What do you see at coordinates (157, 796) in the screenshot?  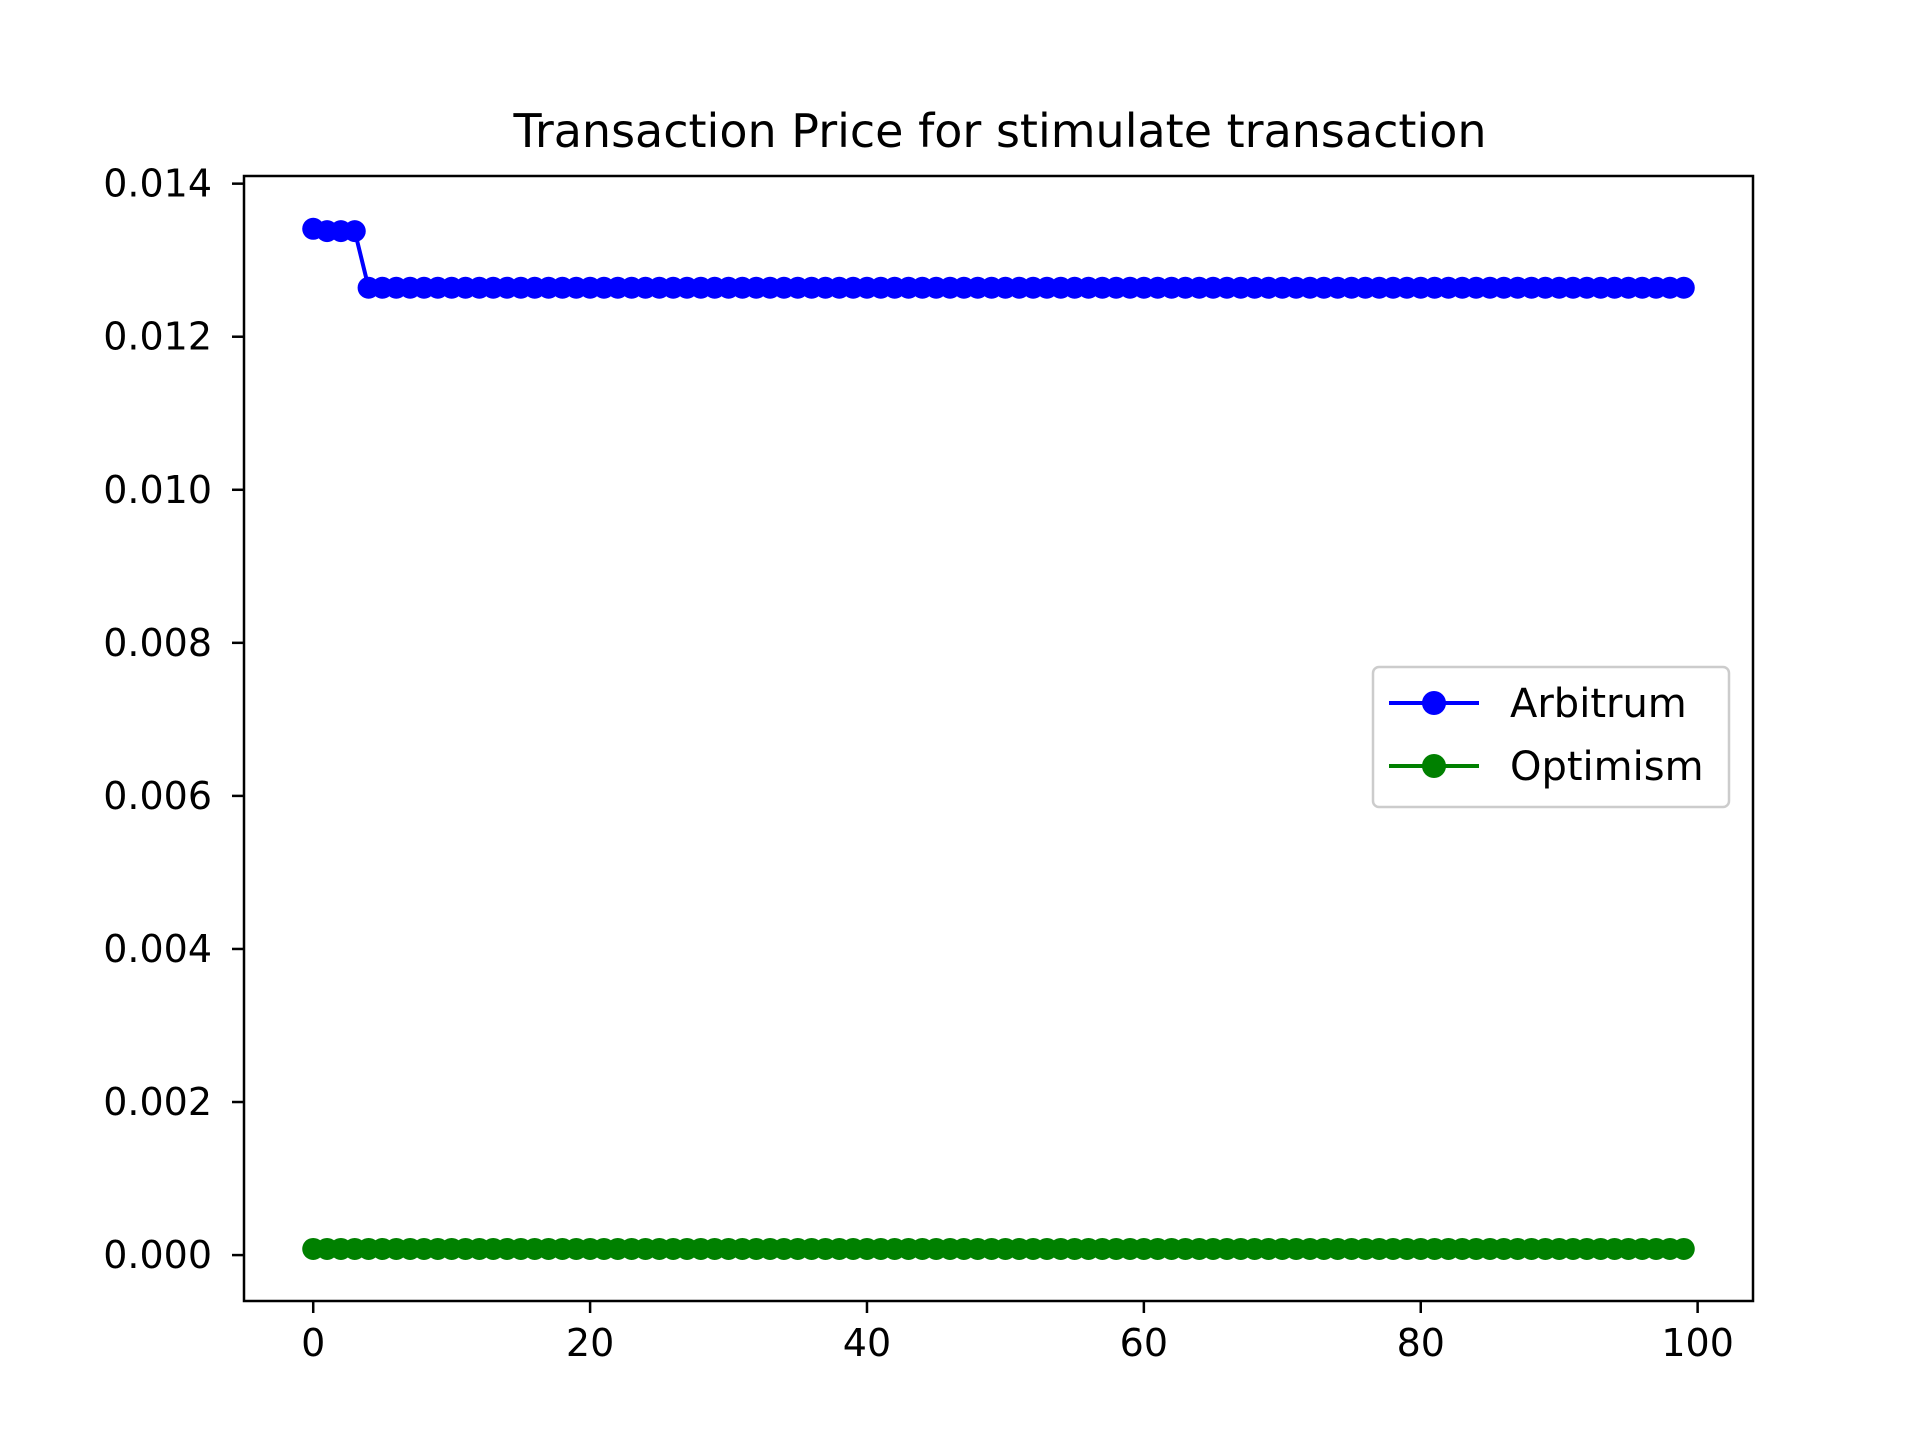 I see `y-tick-label: 0.006` at bounding box center [157, 796].